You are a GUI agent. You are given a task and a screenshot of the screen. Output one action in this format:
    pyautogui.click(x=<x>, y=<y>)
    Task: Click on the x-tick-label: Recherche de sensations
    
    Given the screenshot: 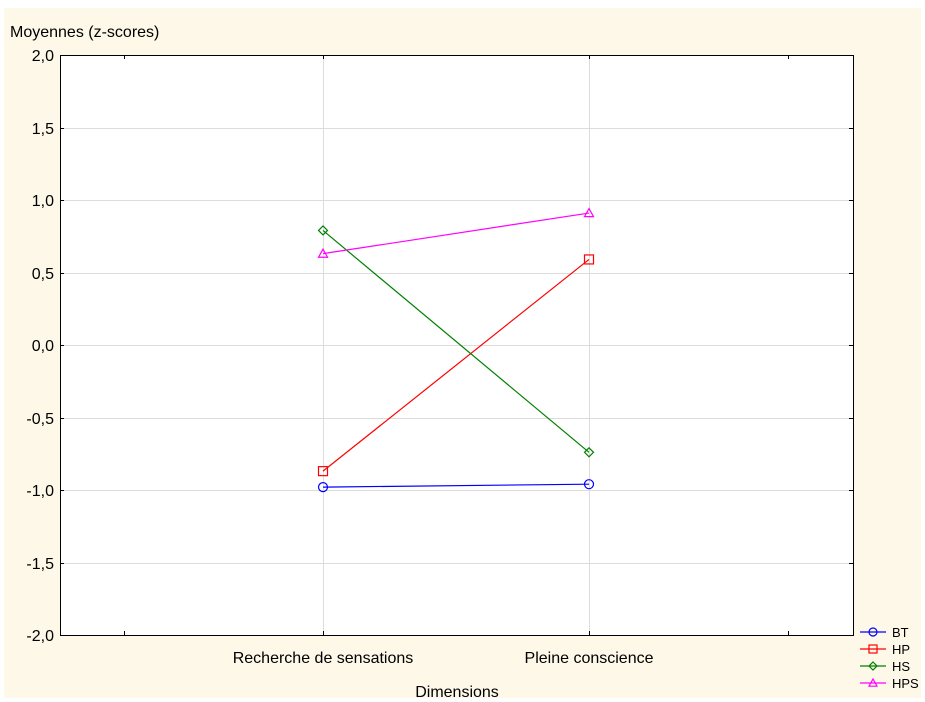 What is the action you would take?
    pyautogui.click(x=323, y=658)
    